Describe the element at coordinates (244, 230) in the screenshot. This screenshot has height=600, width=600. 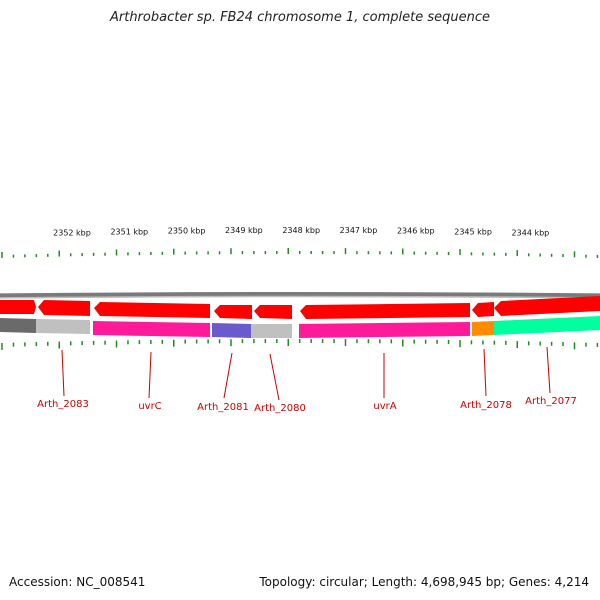
I see `scale-label: 2349 kbp` at that location.